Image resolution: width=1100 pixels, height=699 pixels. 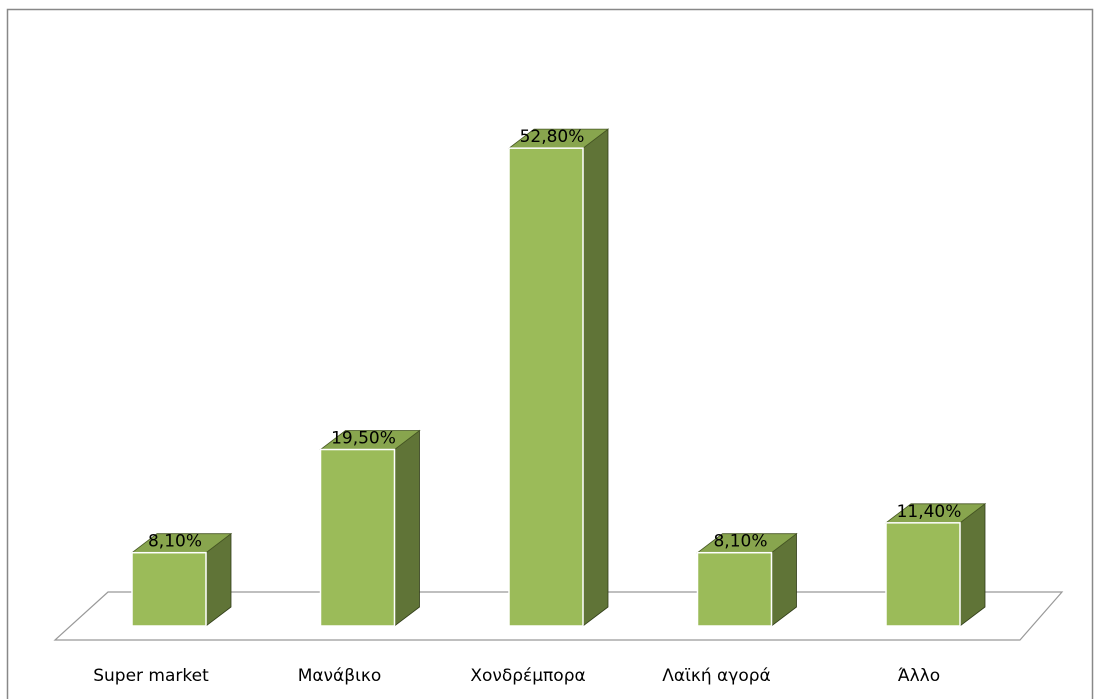 What do you see at coordinates (527, 676) in the screenshot?
I see `x-tick-label: Χονδρέμπορα` at bounding box center [527, 676].